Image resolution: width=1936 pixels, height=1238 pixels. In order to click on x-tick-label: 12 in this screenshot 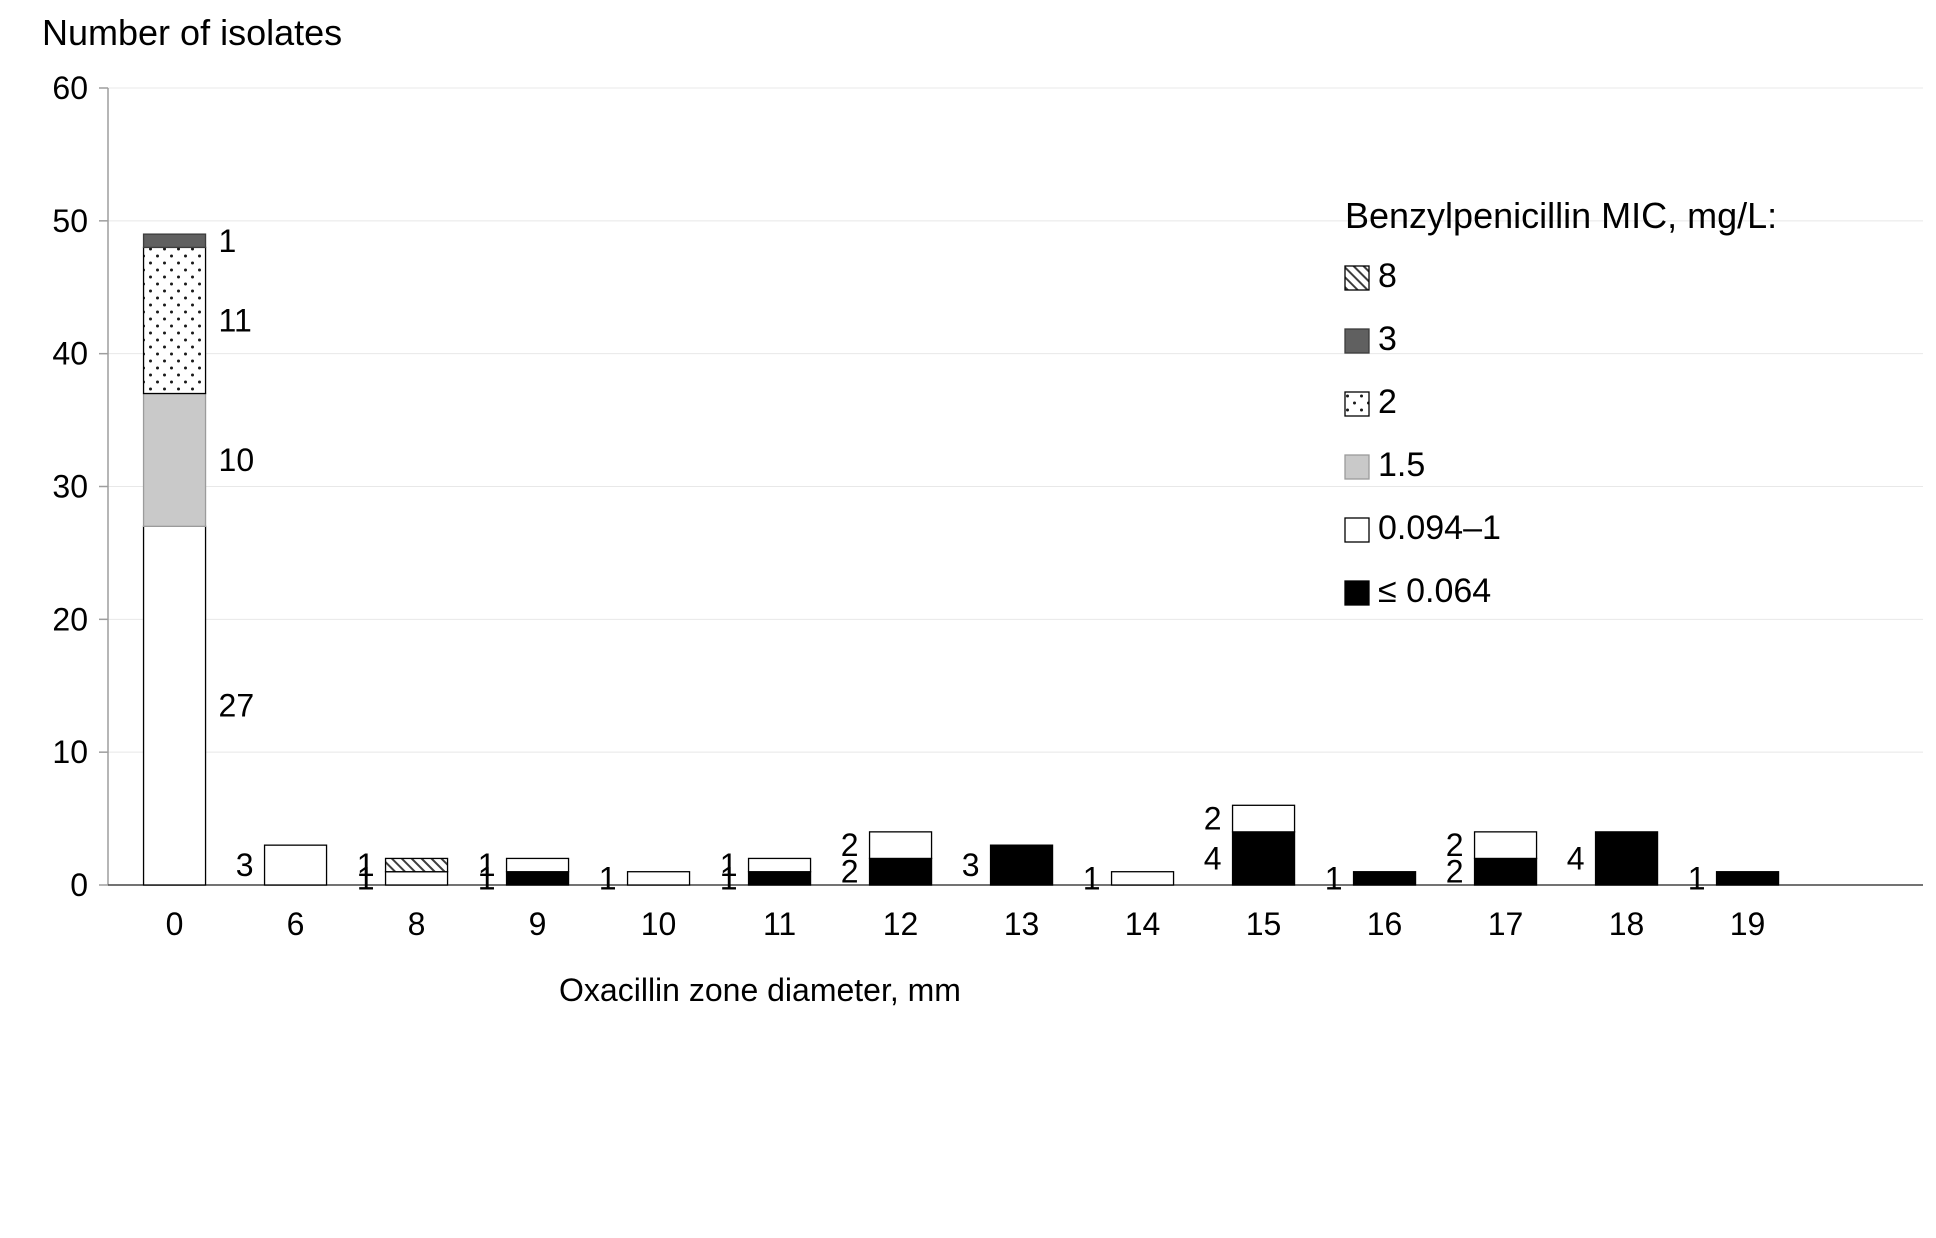, I will do `click(901, 924)`.